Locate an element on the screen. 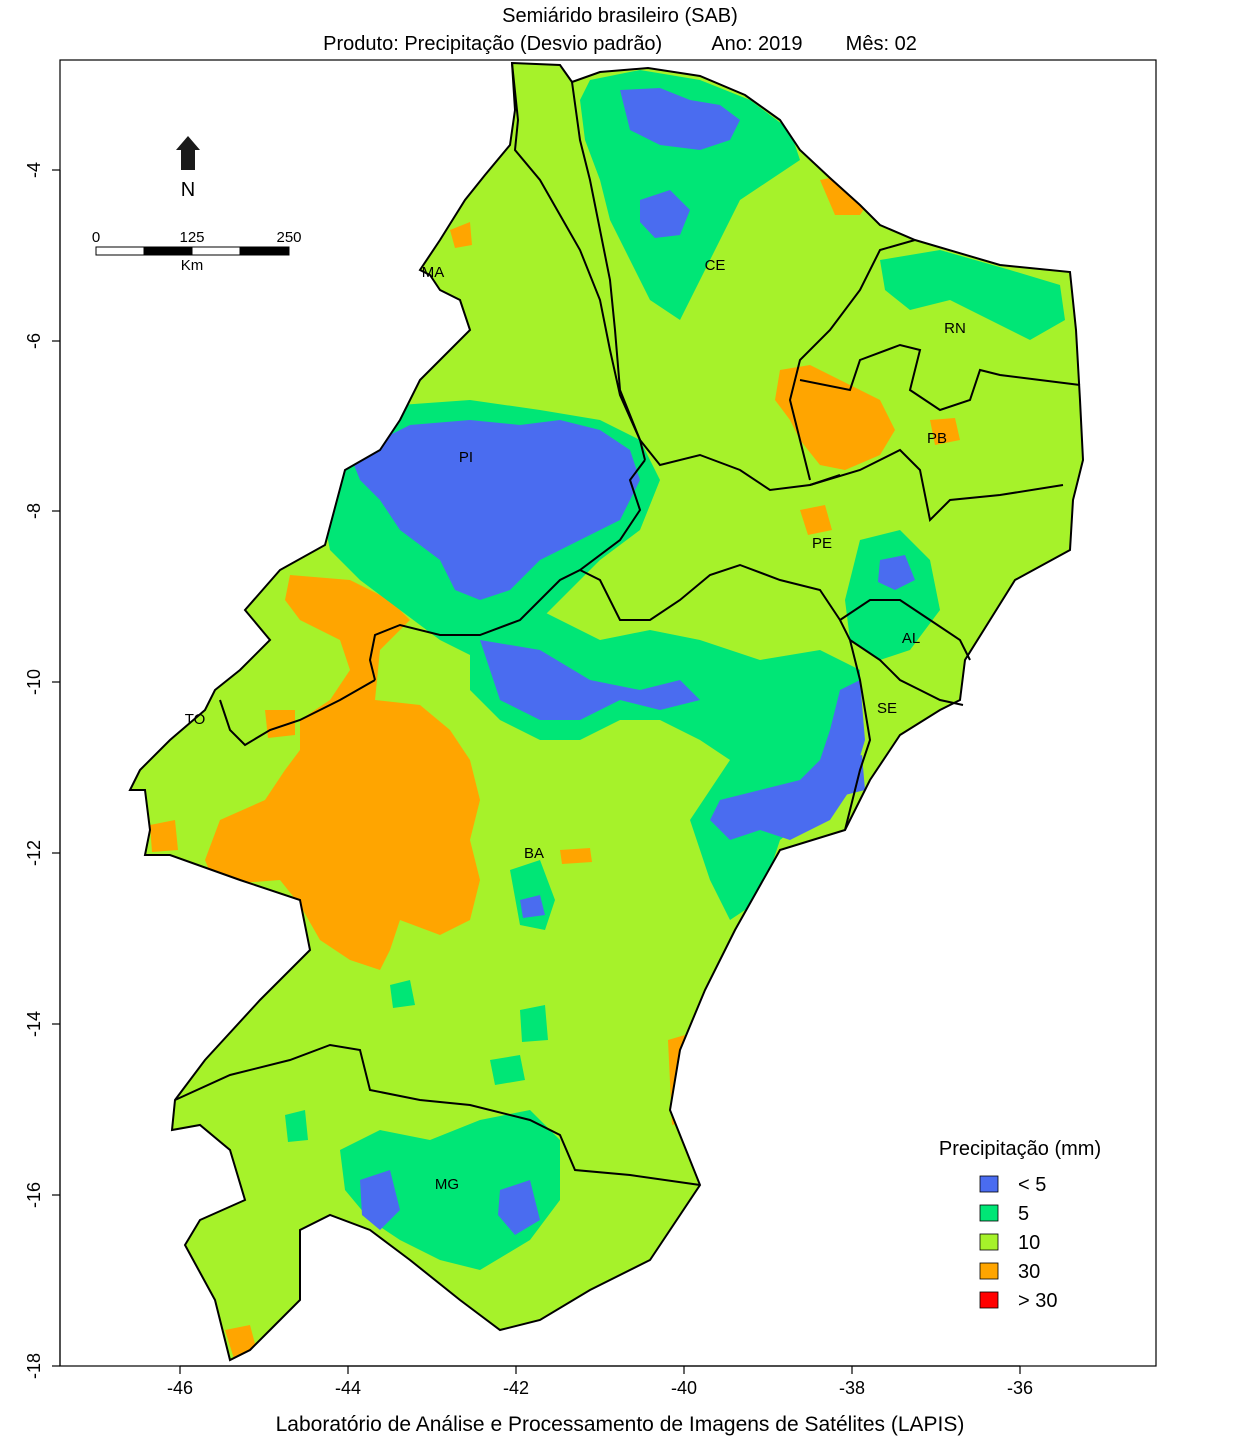 The height and width of the screenshot is (1440, 1240). y-tick-label: -16 is located at coordinates (34, 1195).